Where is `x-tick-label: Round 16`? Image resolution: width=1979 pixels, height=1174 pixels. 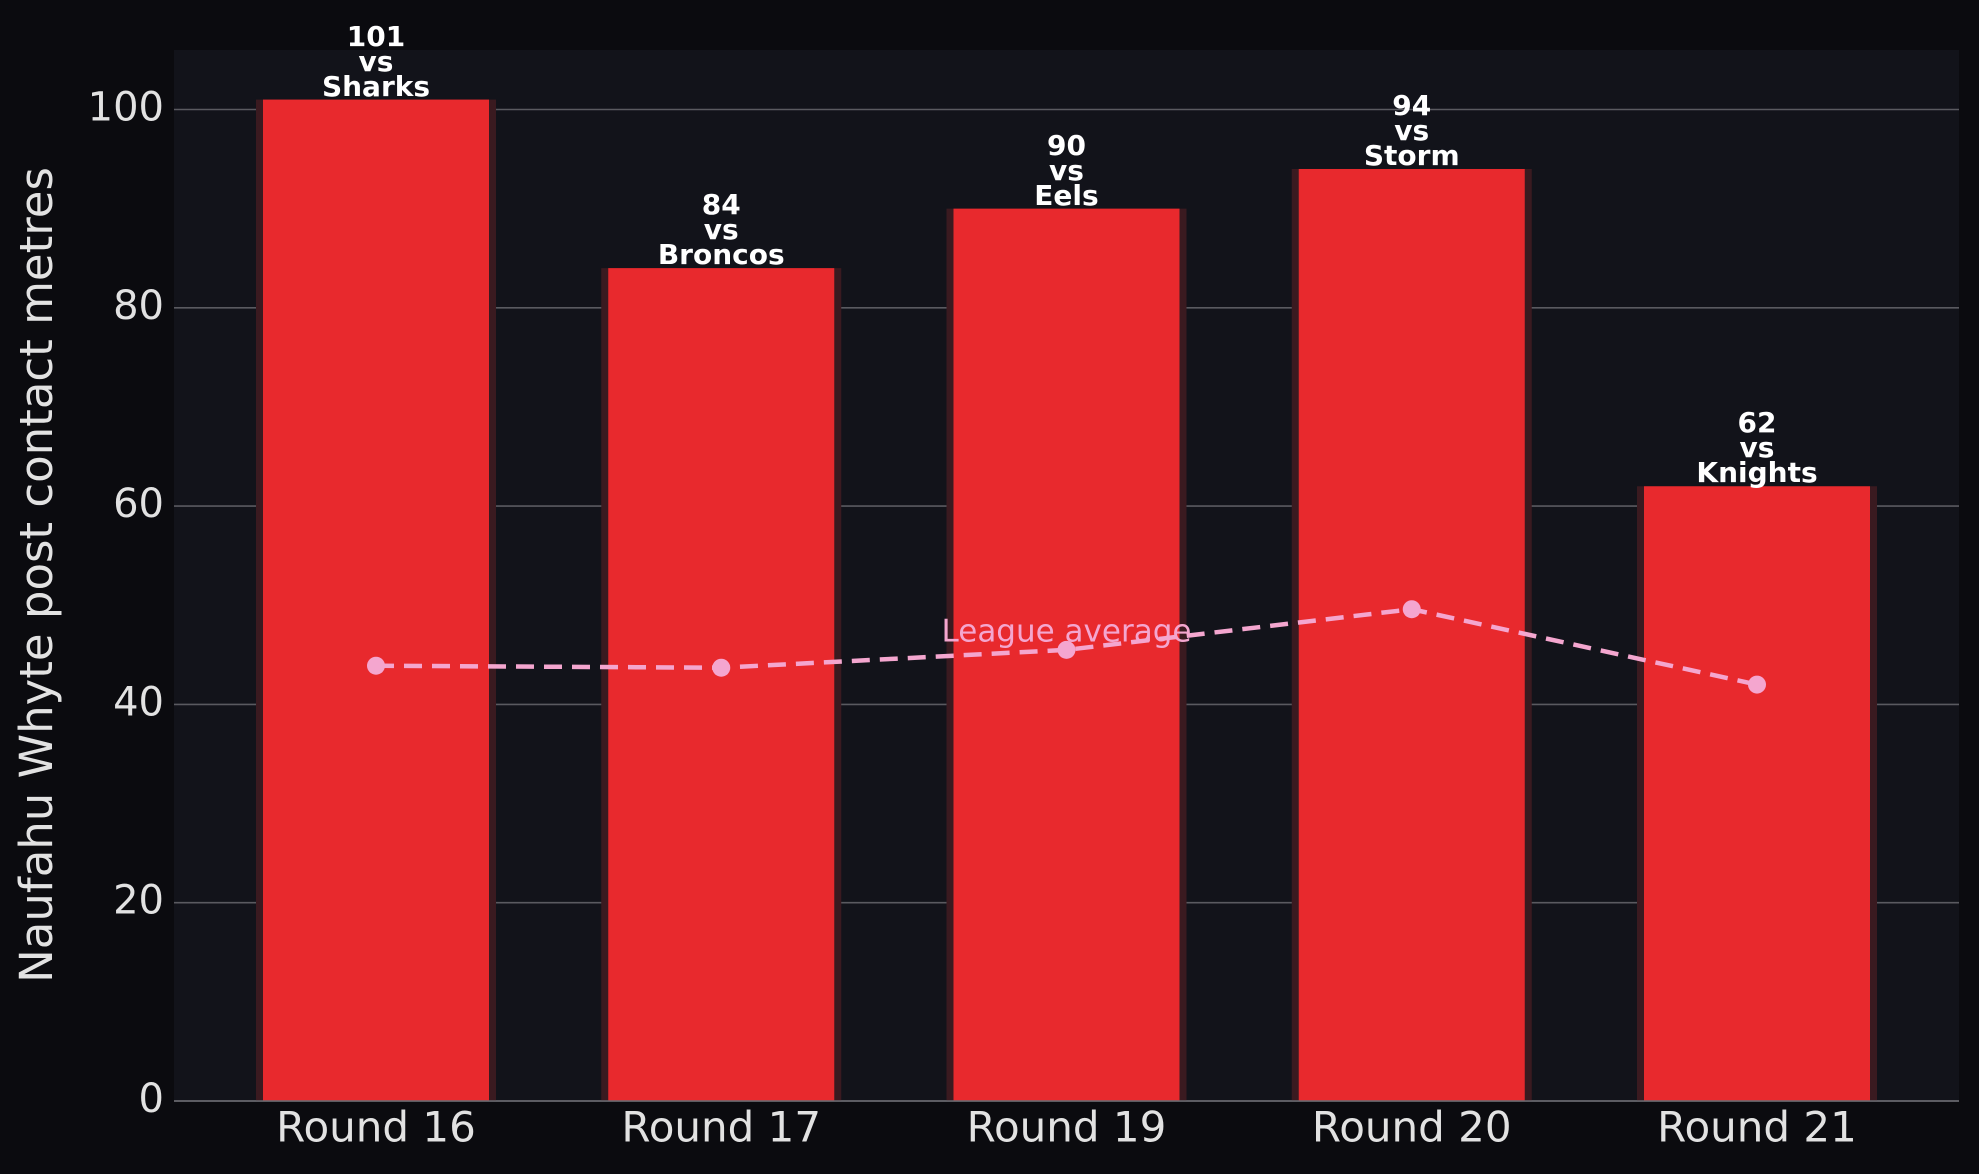 x-tick-label: Round 16 is located at coordinates (376, 1127).